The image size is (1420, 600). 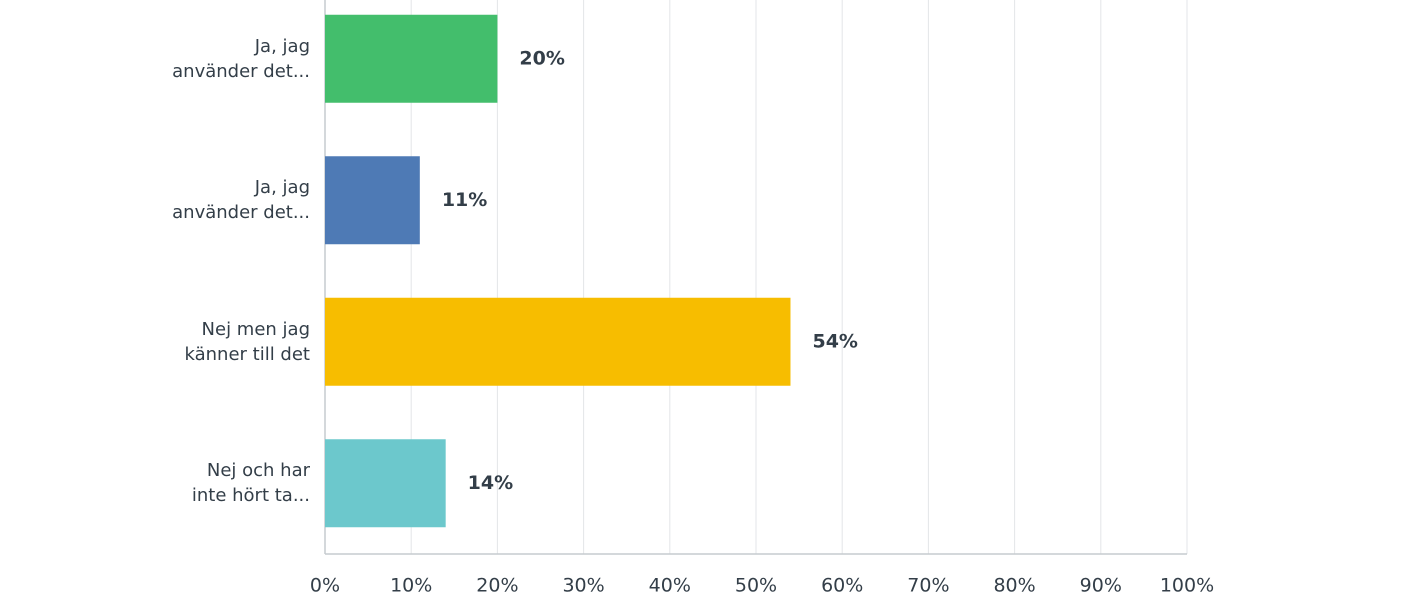 What do you see at coordinates (411, 586) in the screenshot?
I see `x-tick-label: 10%` at bounding box center [411, 586].